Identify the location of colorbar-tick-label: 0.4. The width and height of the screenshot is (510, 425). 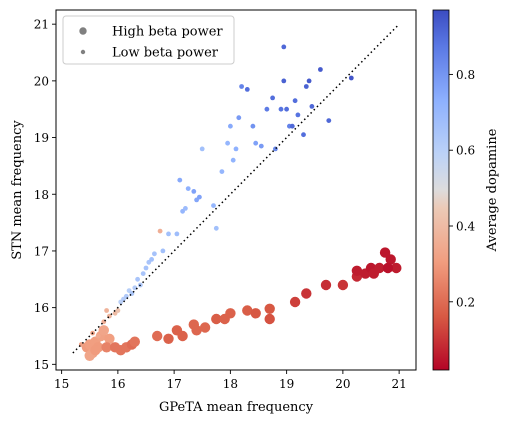
(465, 227).